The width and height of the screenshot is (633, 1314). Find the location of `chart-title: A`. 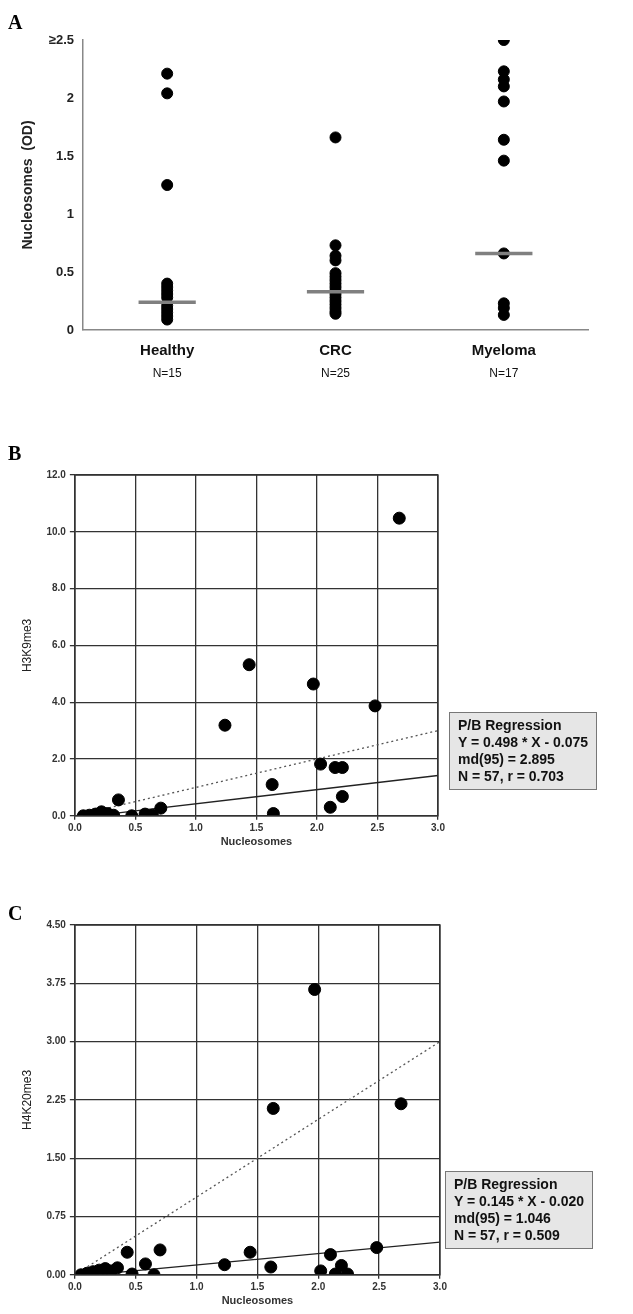

chart-title: A is located at coordinates (15, 22).